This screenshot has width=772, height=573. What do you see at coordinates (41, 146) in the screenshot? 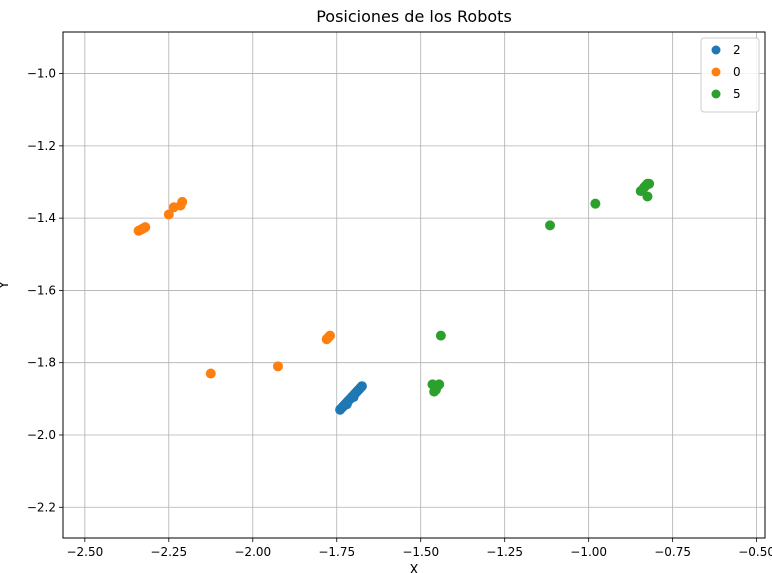
I see `y-tick-label: −1.2` at bounding box center [41, 146].